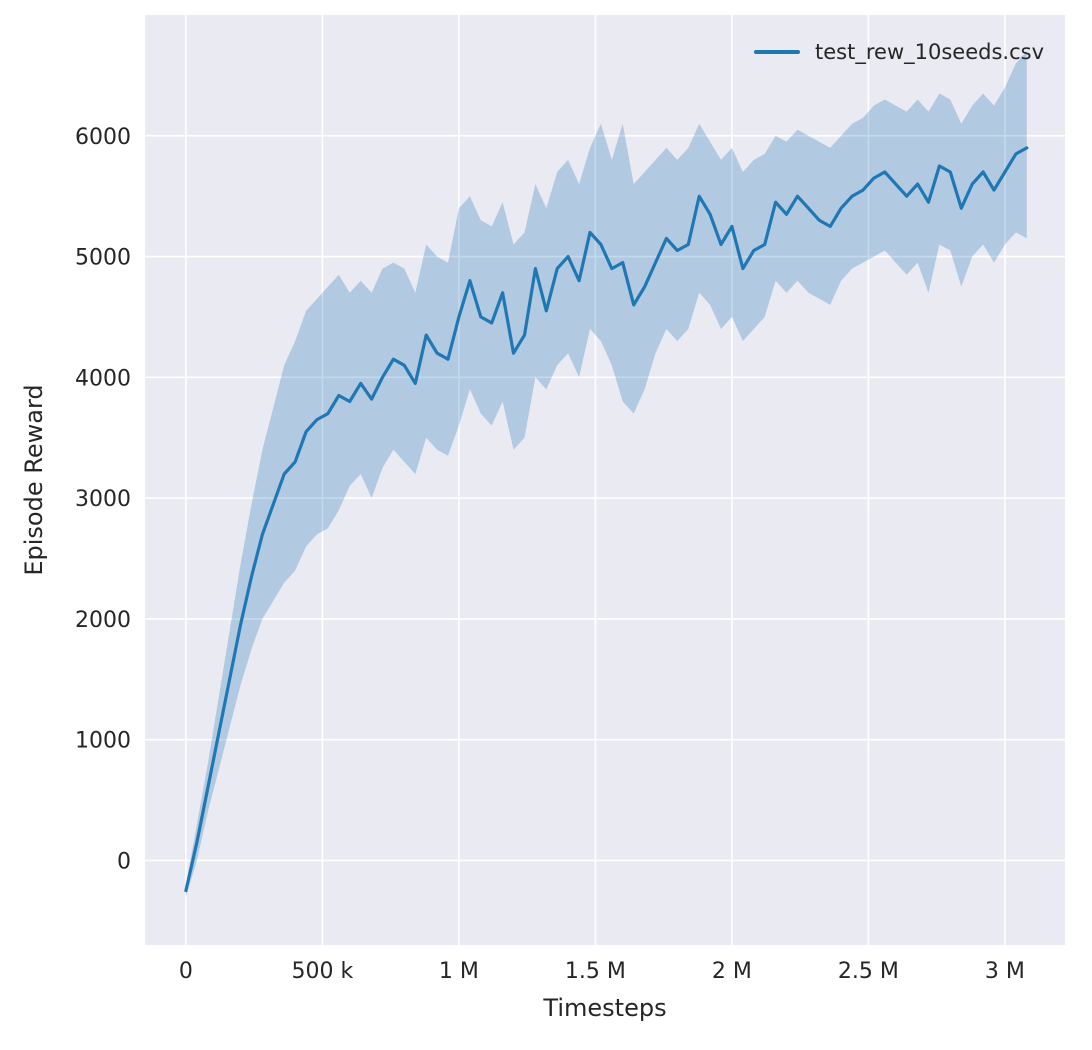 Image resolution: width=1092 pixels, height=1050 pixels. What do you see at coordinates (323, 971) in the screenshot?
I see `x-tick-label: 500 k` at bounding box center [323, 971].